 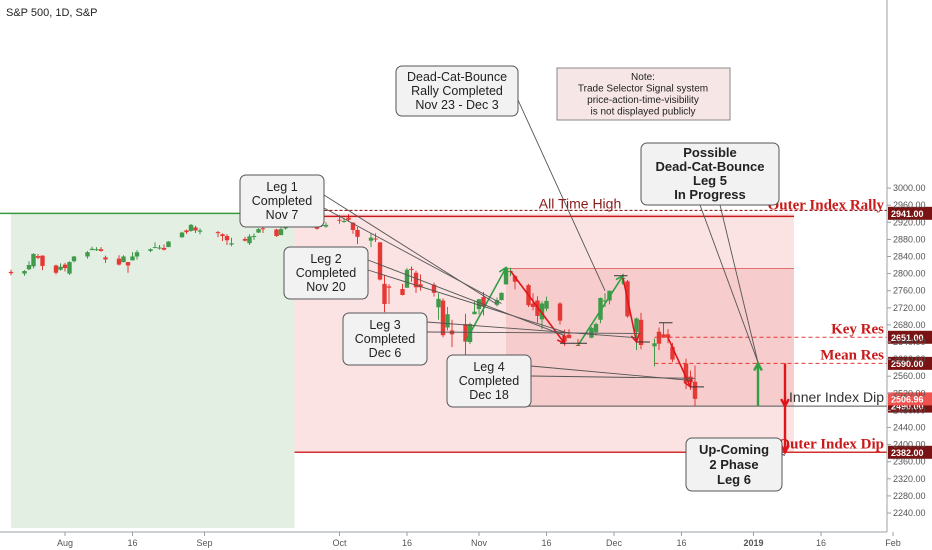 I want to click on dead-cat-bounce-line: Dead-Cat-Bounce, so click(x=457, y=77).